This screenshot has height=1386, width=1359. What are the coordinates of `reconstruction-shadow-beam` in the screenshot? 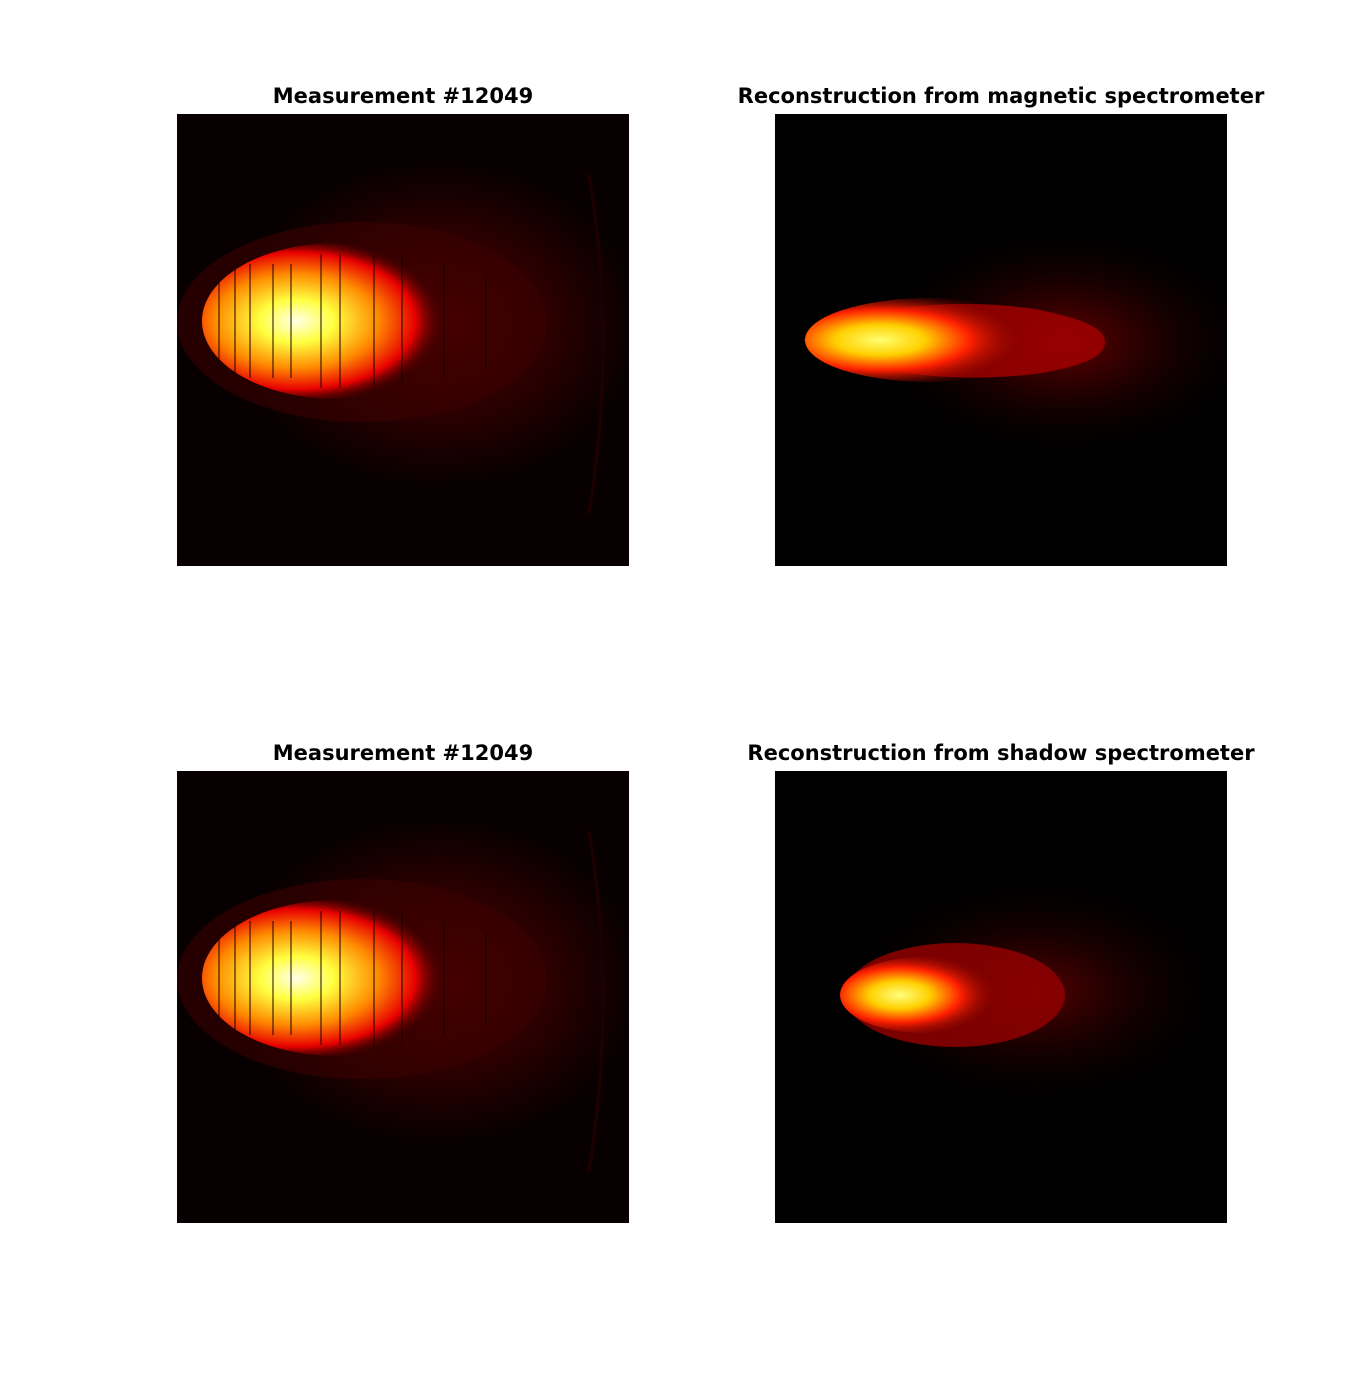 It's located at (1001, 997).